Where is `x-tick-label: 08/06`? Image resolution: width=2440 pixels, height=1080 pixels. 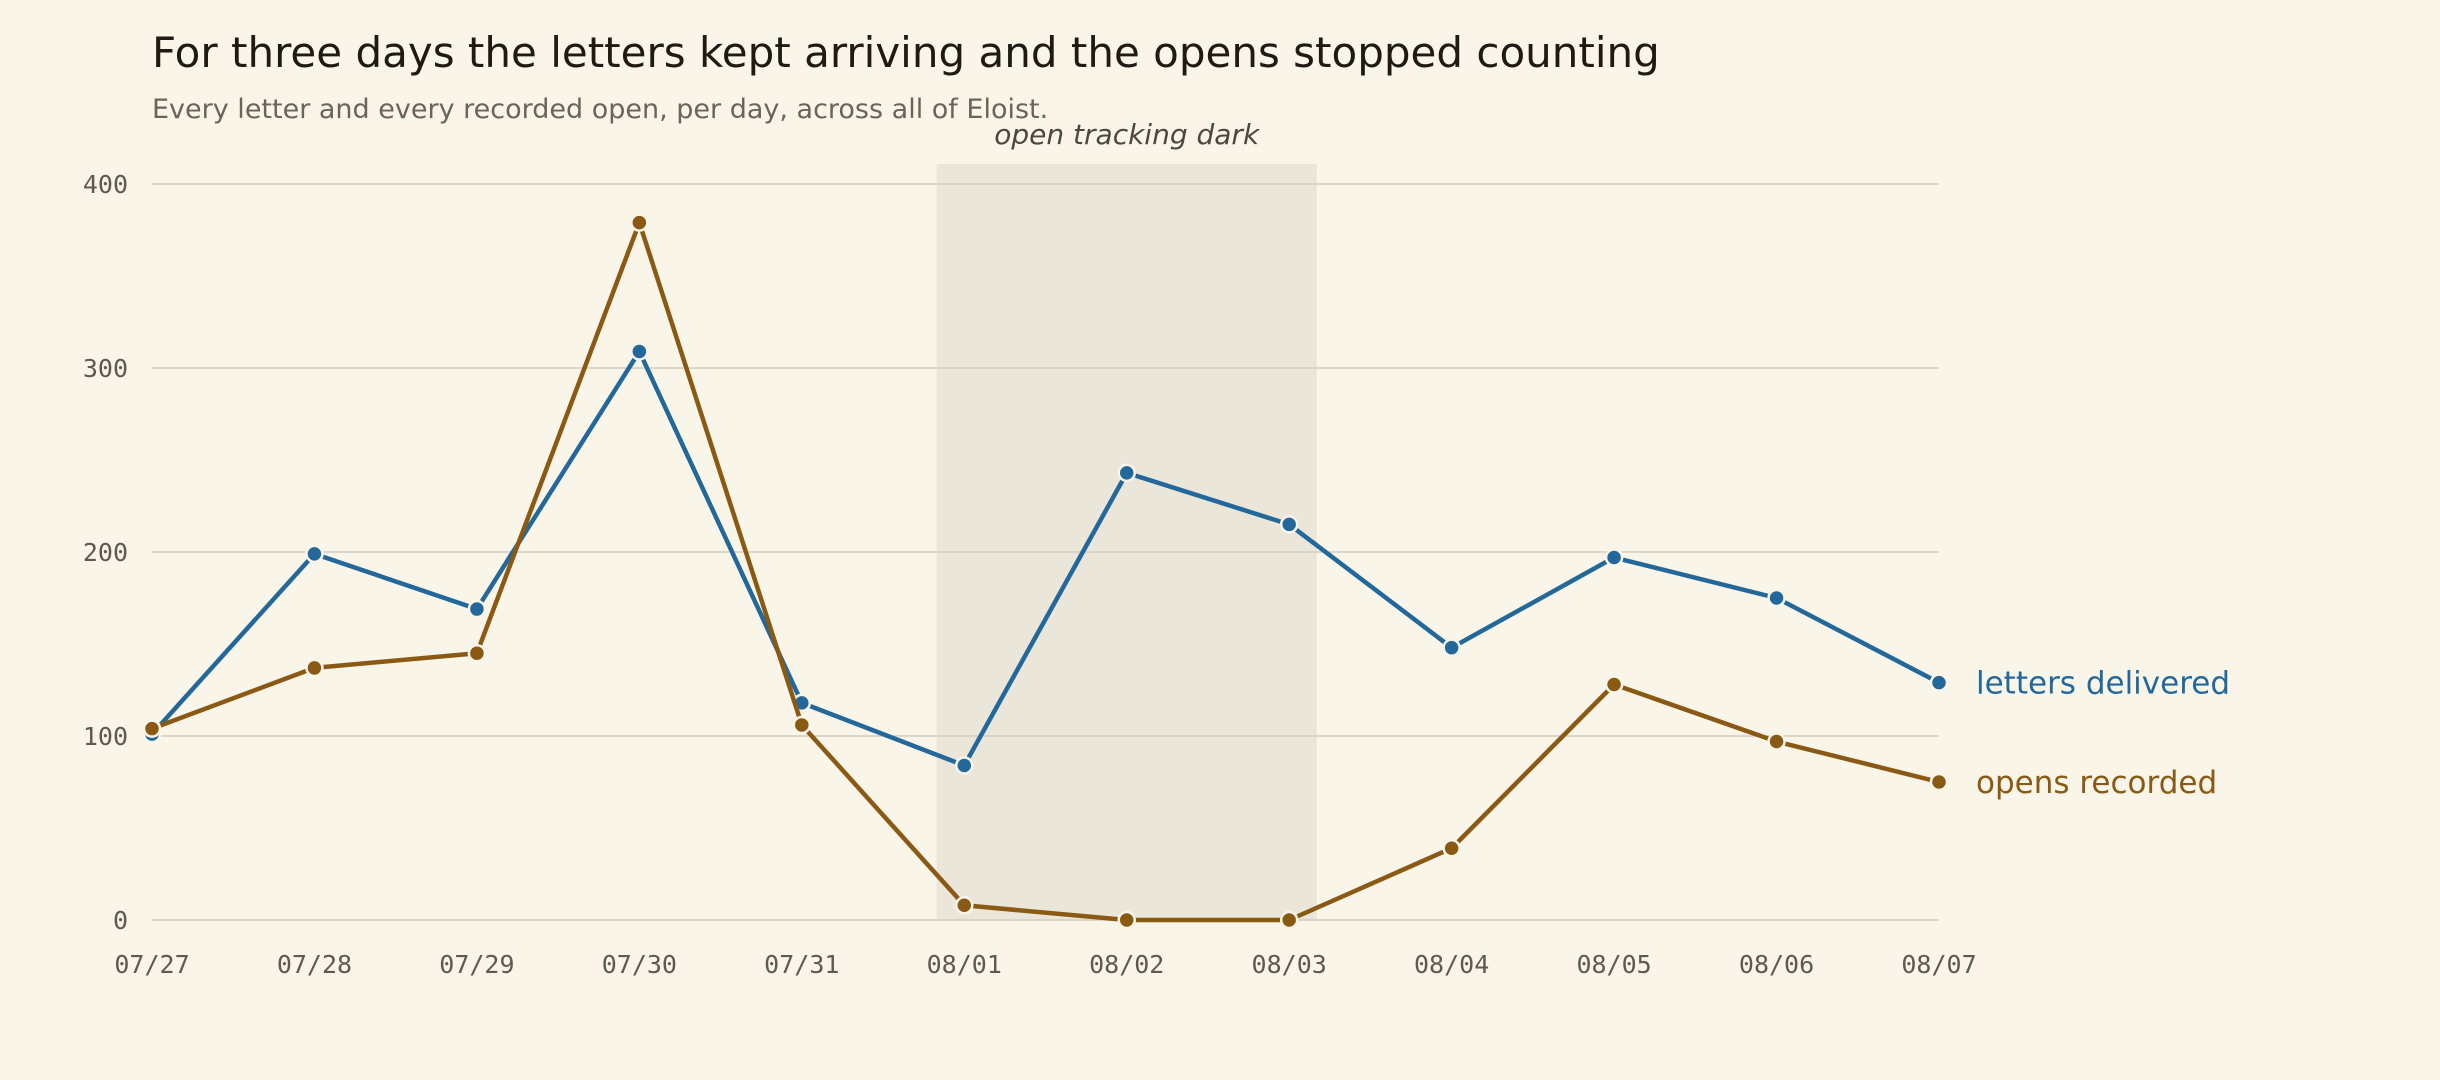 x-tick-label: 08/06 is located at coordinates (1776, 964).